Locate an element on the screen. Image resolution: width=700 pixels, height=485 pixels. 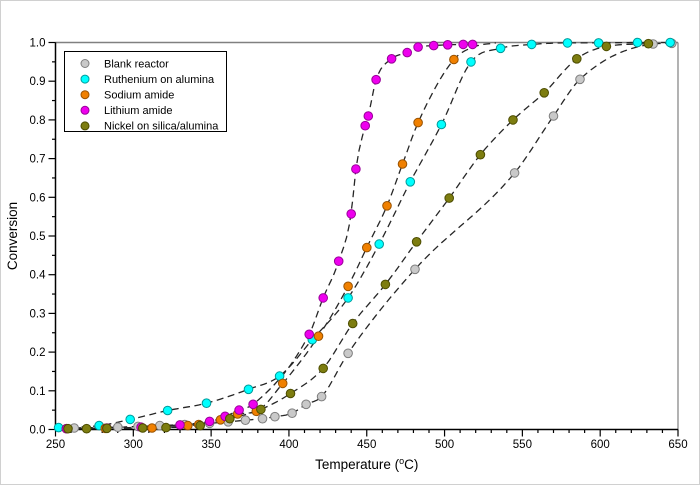
legend-label: Blank reactor is located at coordinates (136, 64).